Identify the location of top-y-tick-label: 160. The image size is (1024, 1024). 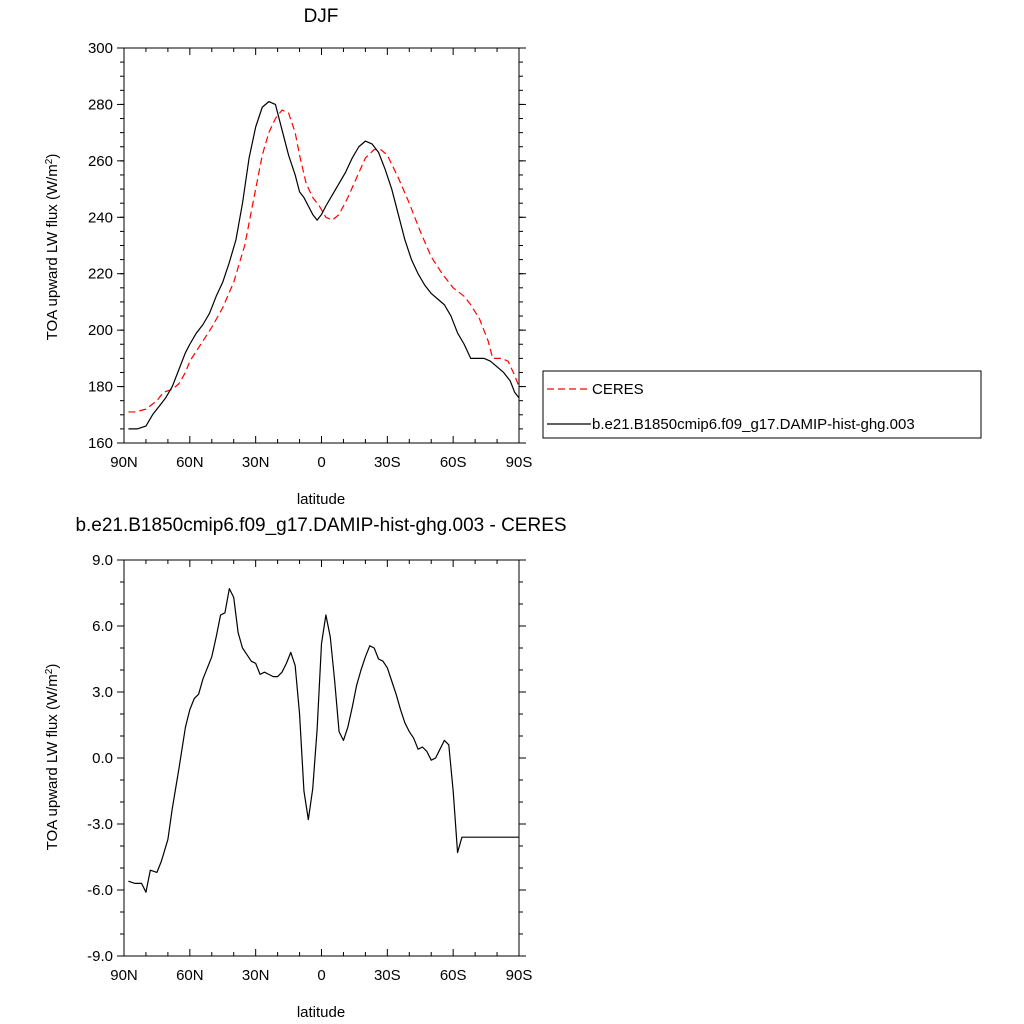
(100, 443).